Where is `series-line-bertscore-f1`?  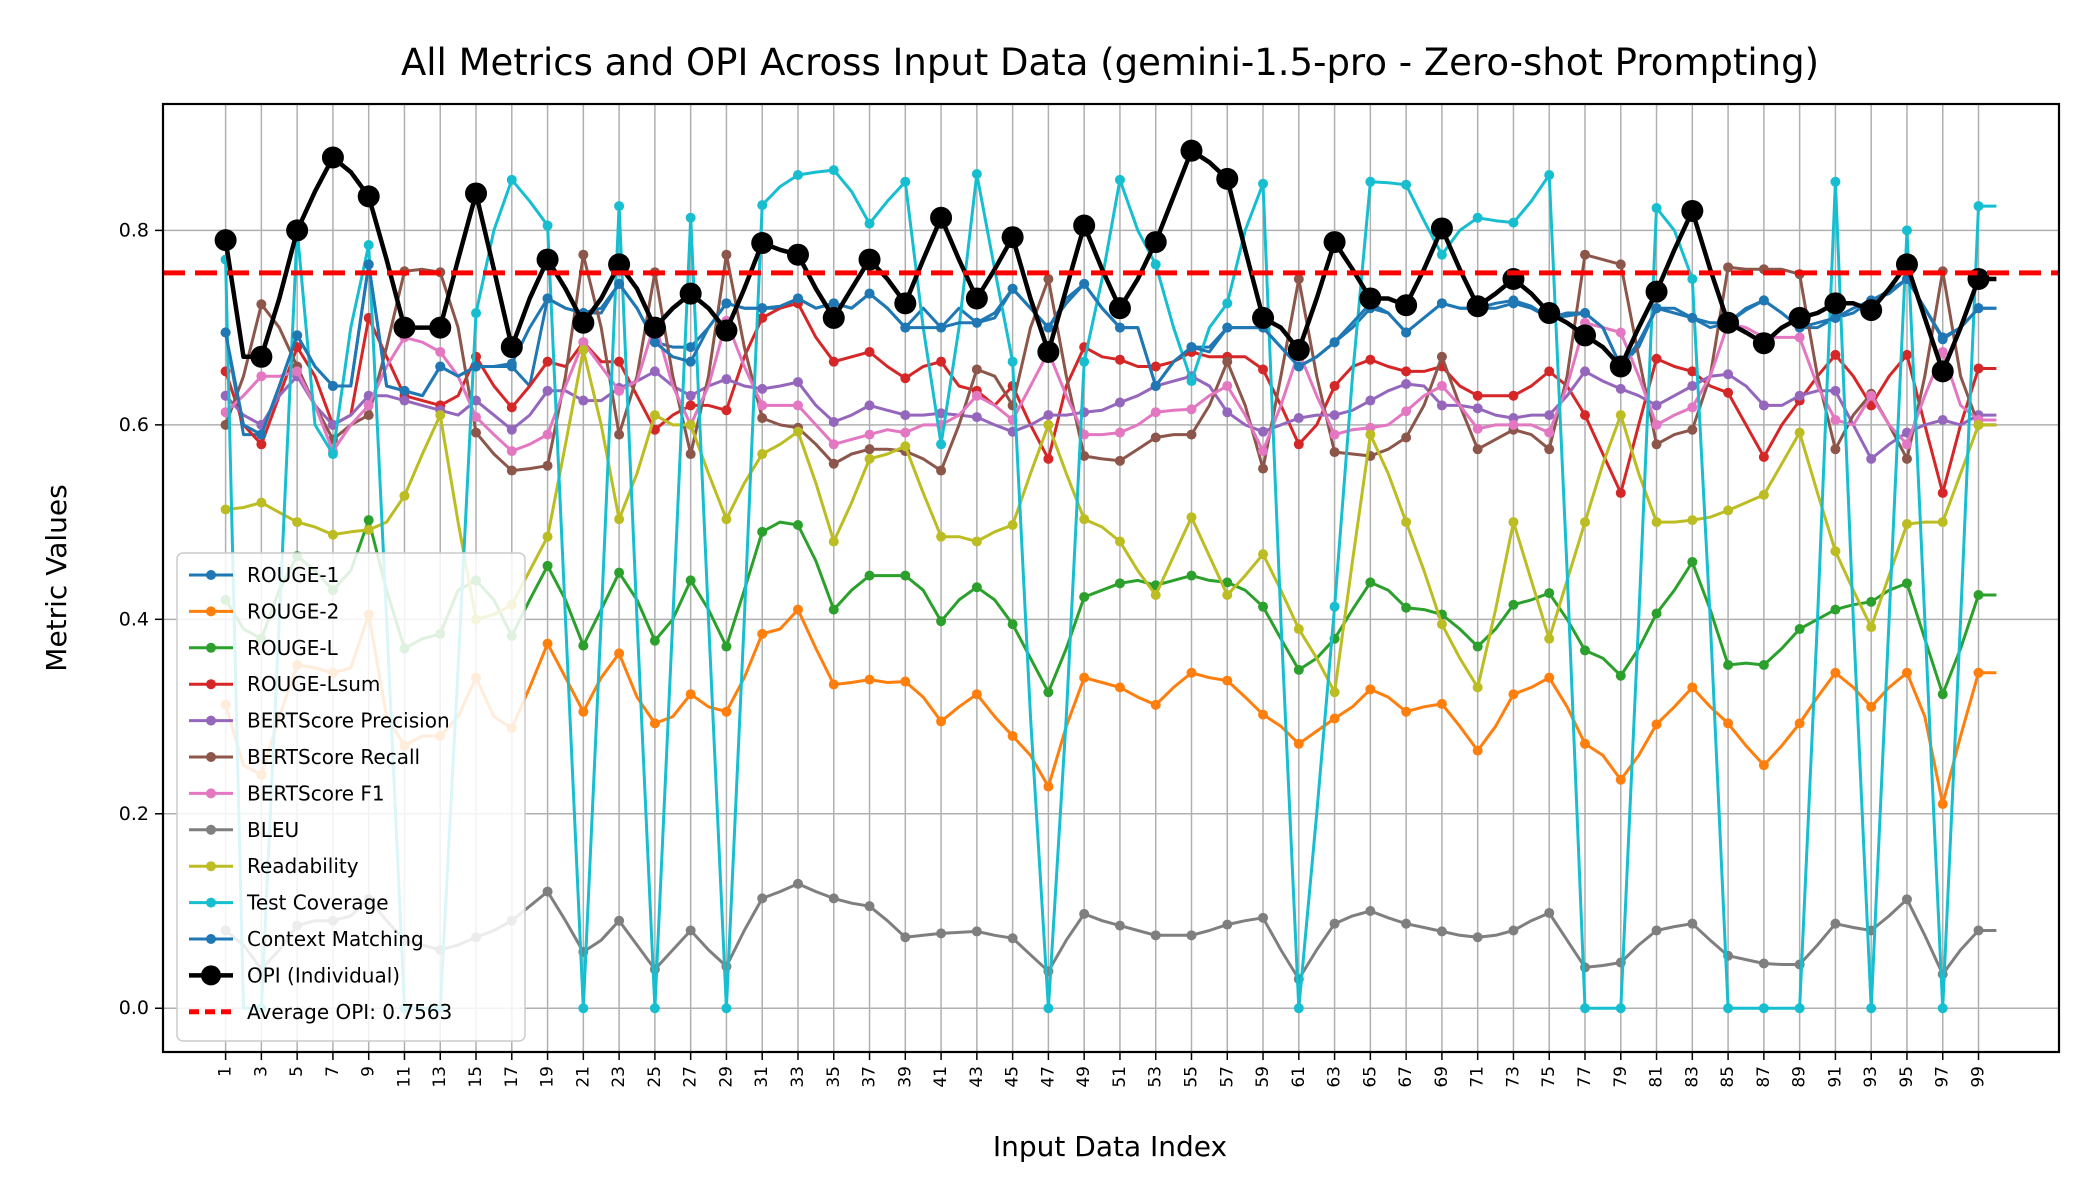 series-line-bertscore-f1 is located at coordinates (1110, 386).